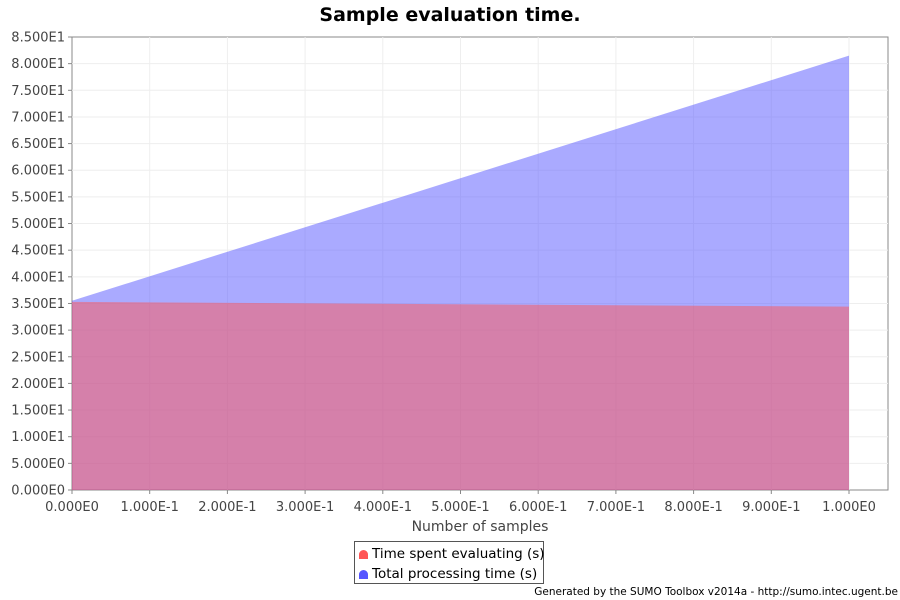 Image resolution: width=900 pixels, height=600 pixels. What do you see at coordinates (383, 507) in the screenshot?
I see `x-tick-label: 4.000E-1` at bounding box center [383, 507].